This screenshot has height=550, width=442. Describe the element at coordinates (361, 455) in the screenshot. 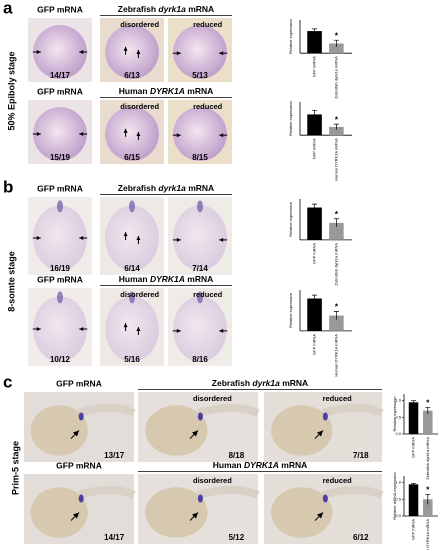

I see `count: 7/18` at that location.